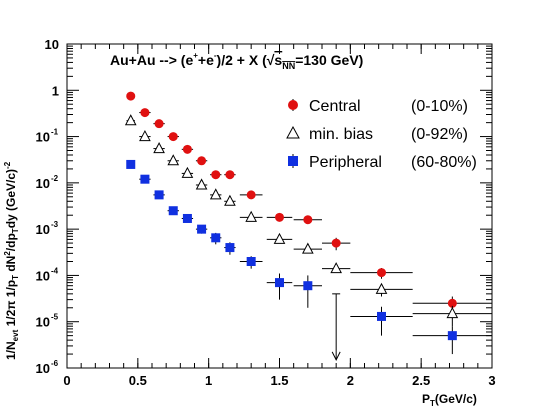 The image size is (549, 407). I want to click on chart-title: Au+Au --> (e++e-)/2 + X (√sNN=130 GeV), so click(236, 61).